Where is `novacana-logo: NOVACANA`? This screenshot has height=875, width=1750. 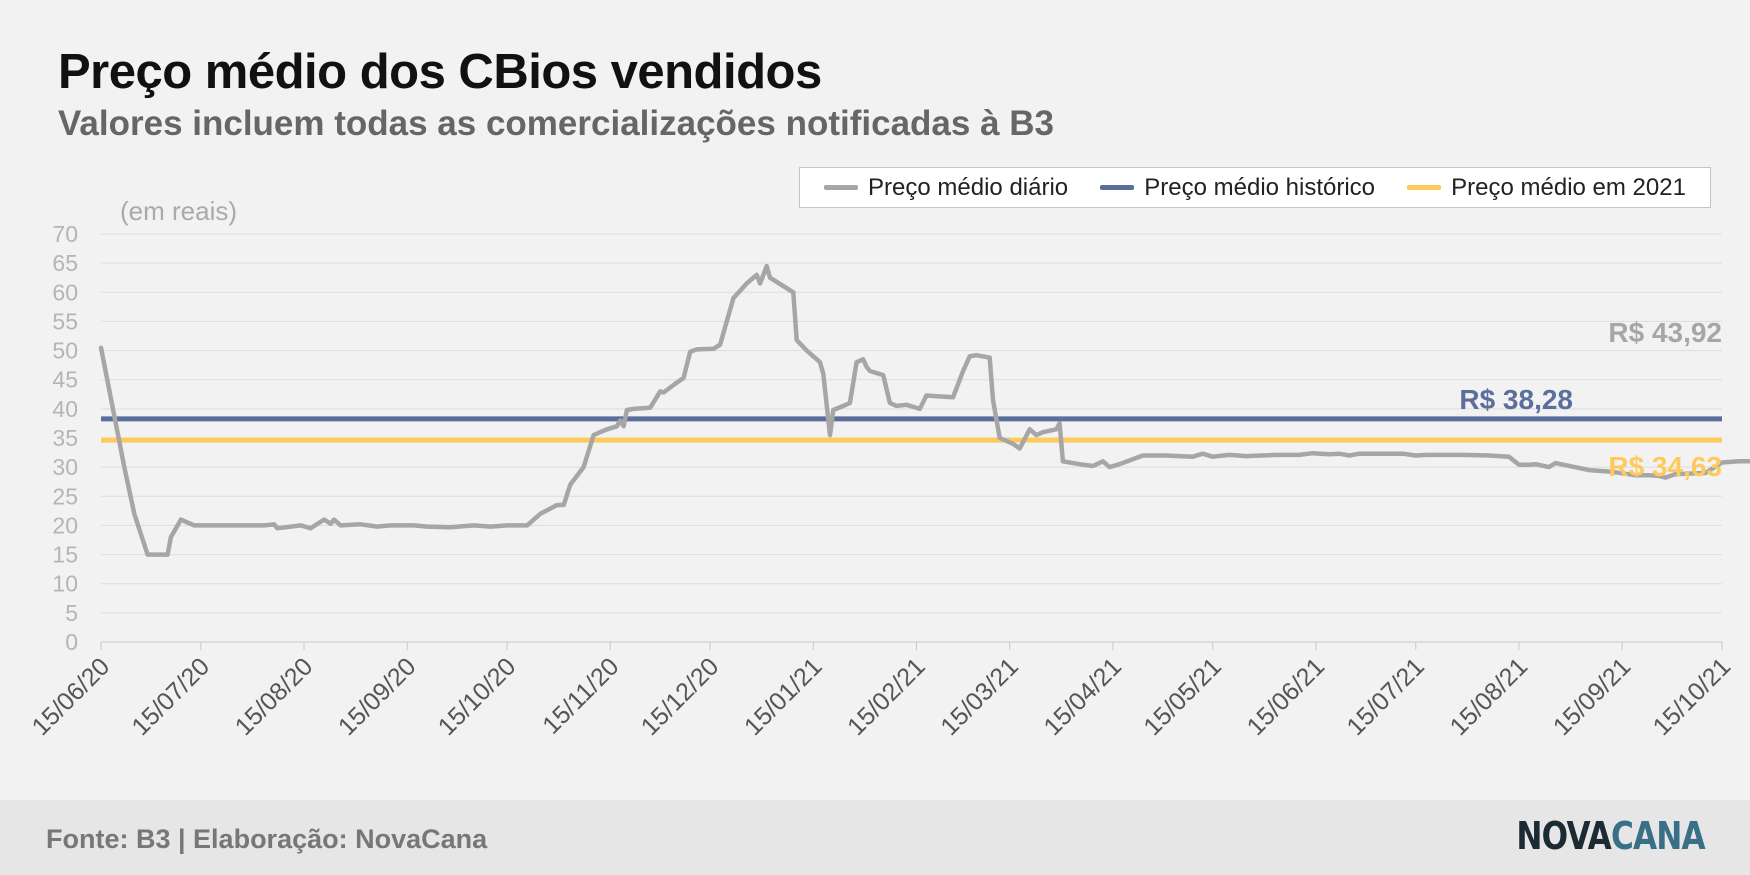
novacana-logo: NOVACANA is located at coordinates (1611, 836).